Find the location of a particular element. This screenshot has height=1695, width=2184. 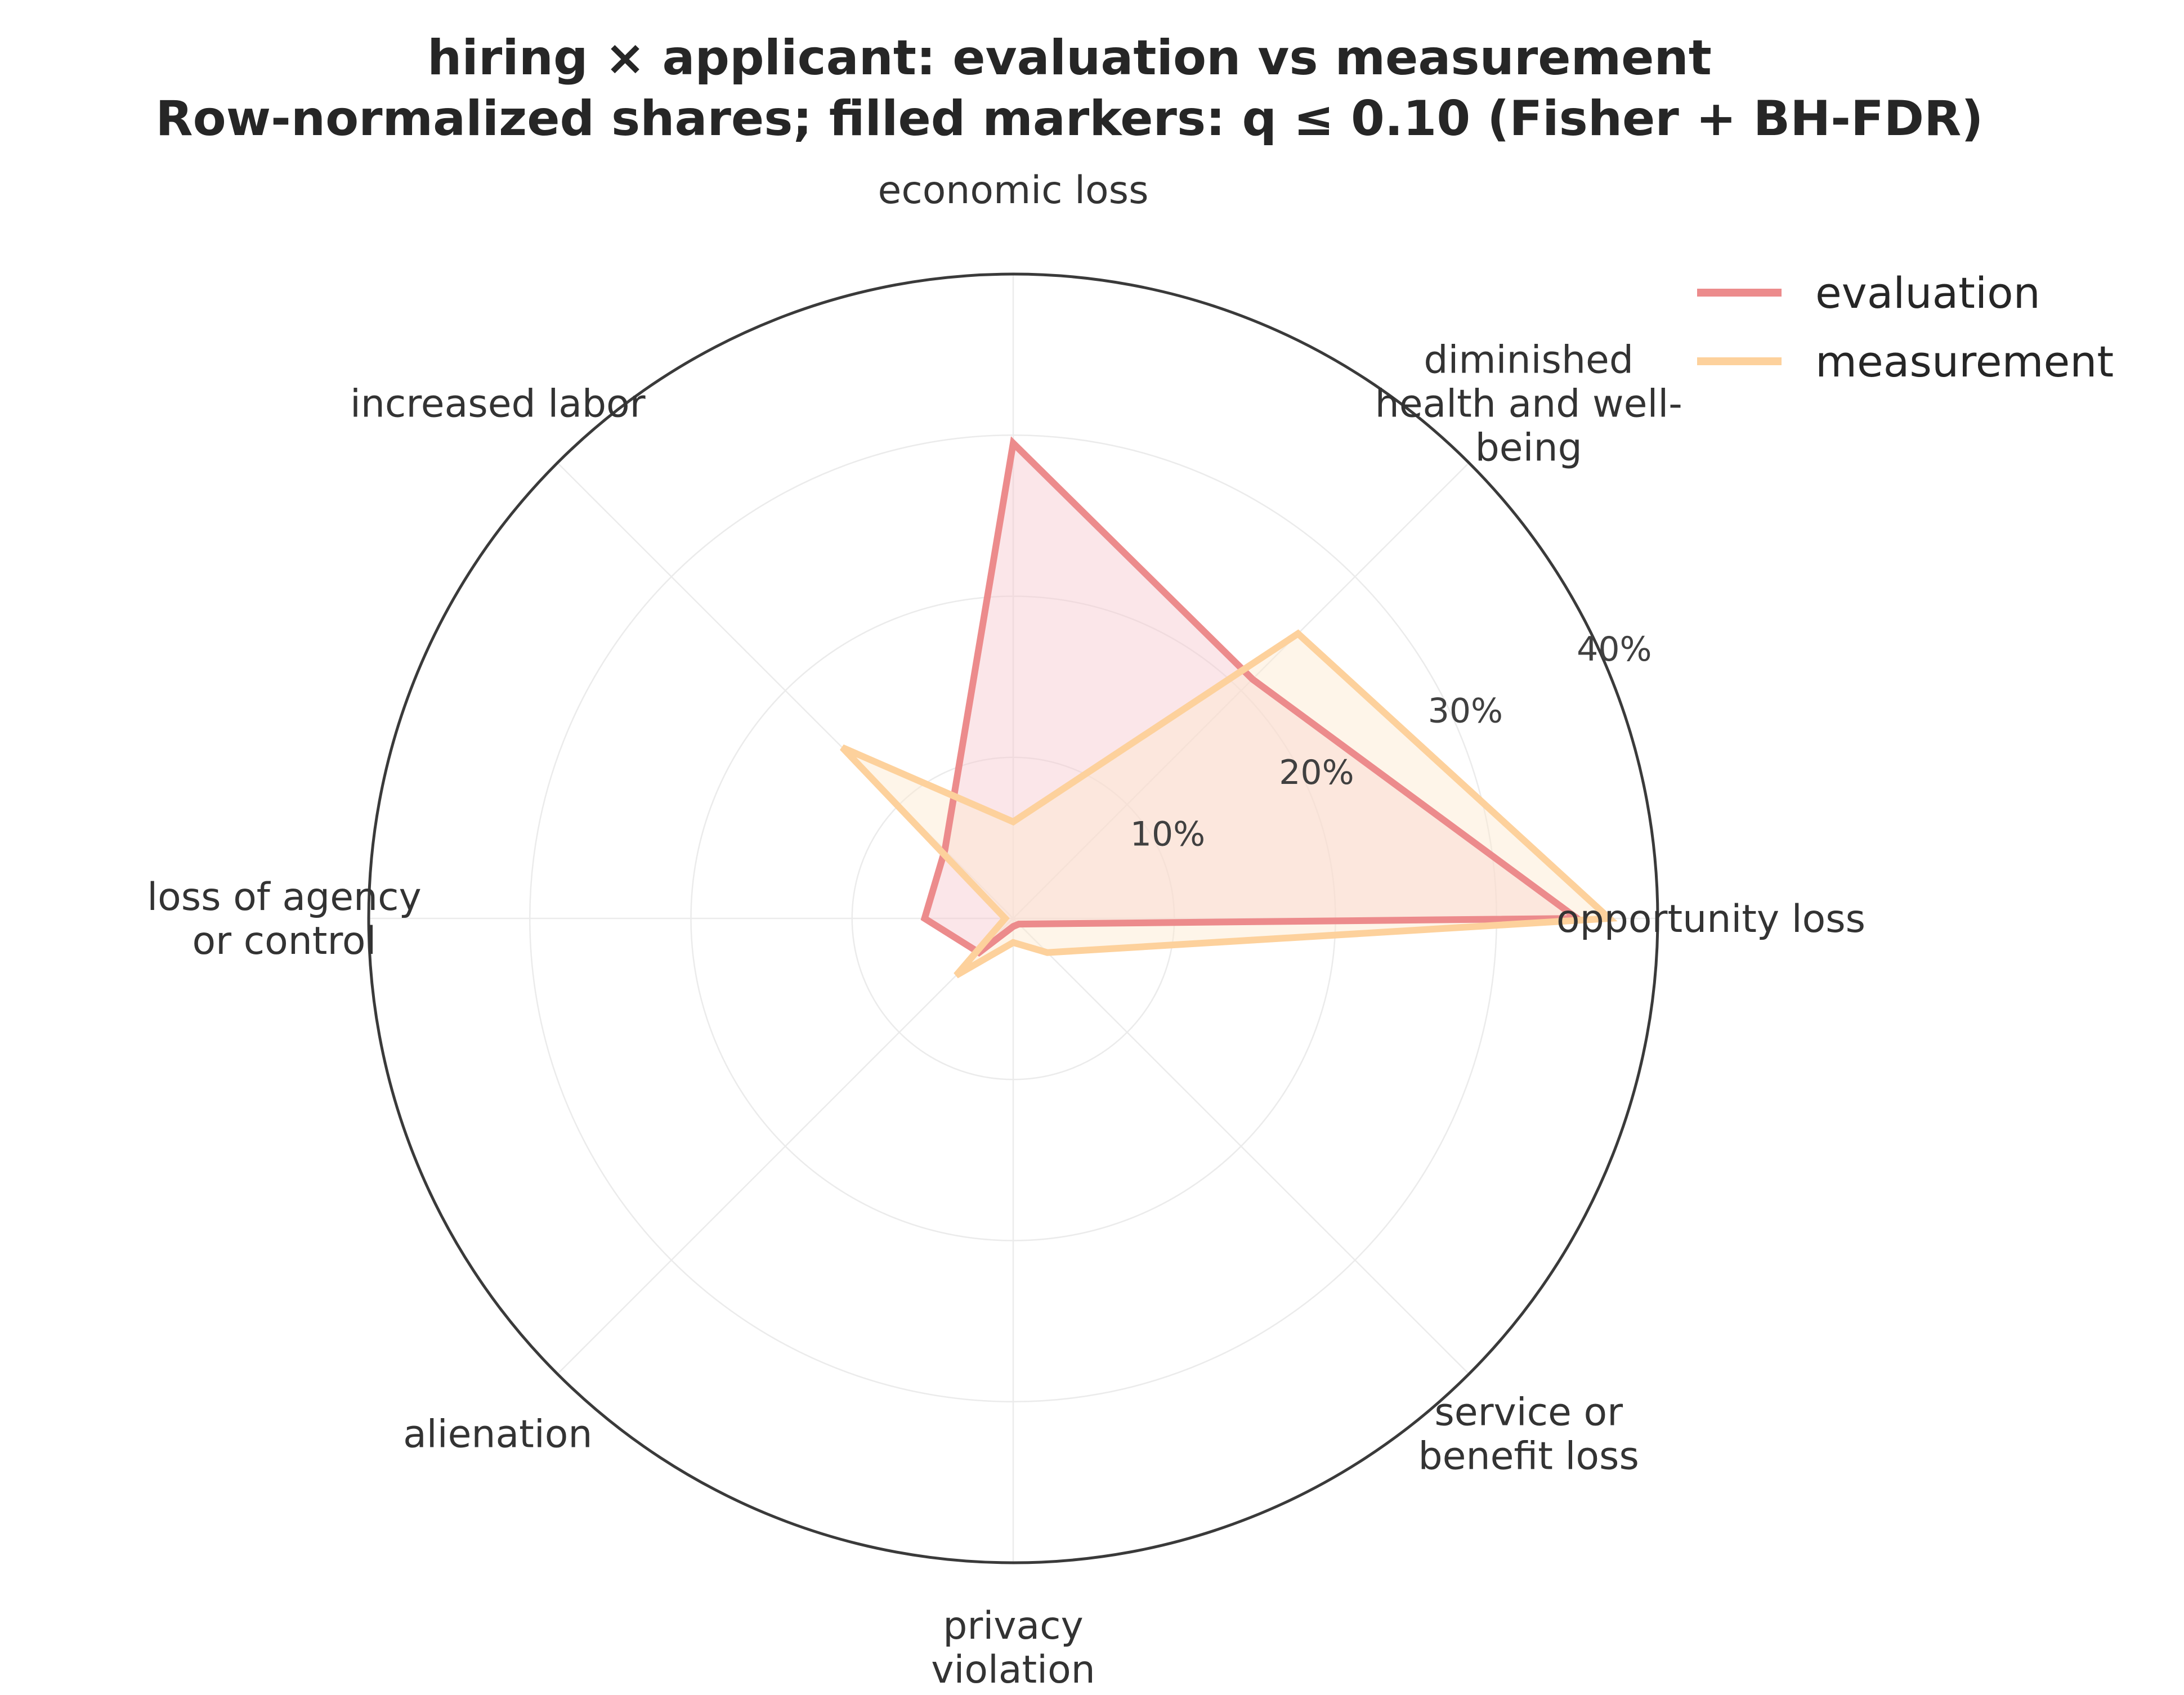

category-label-line: economic loss is located at coordinates (1013, 191).